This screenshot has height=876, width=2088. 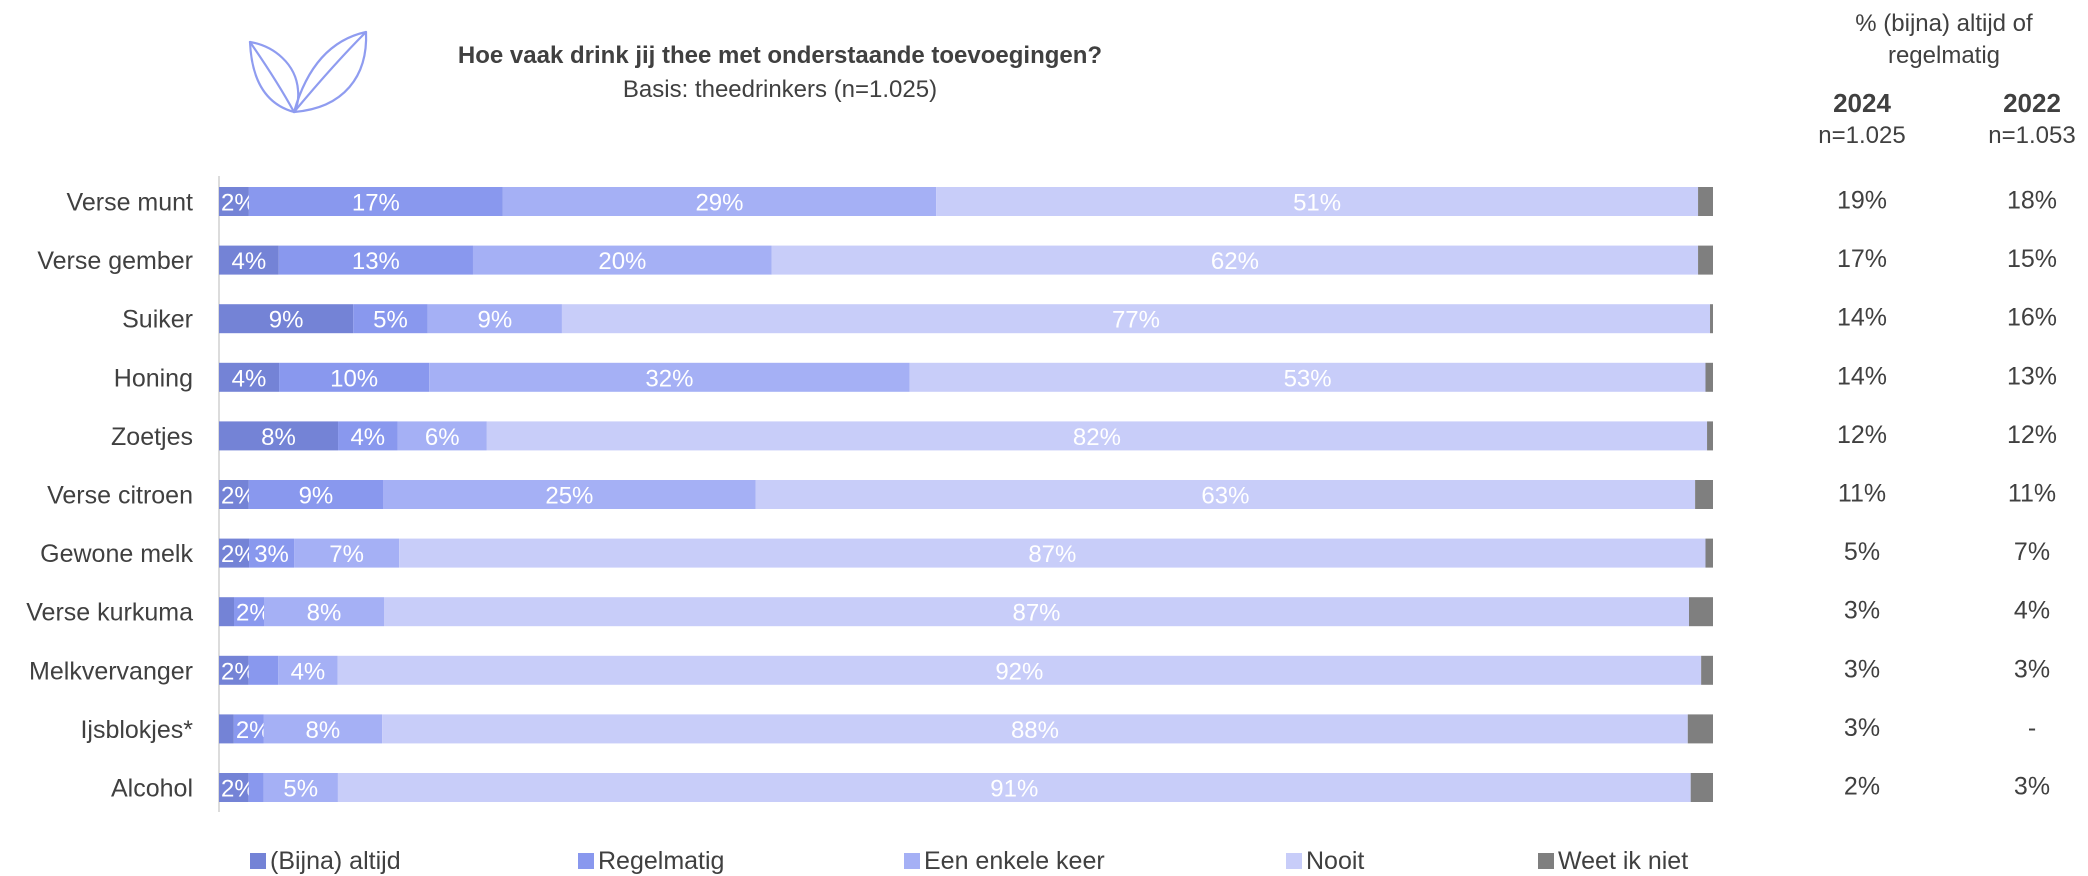 I want to click on data-label-gewone-melk-2: 7%, so click(x=346, y=554).